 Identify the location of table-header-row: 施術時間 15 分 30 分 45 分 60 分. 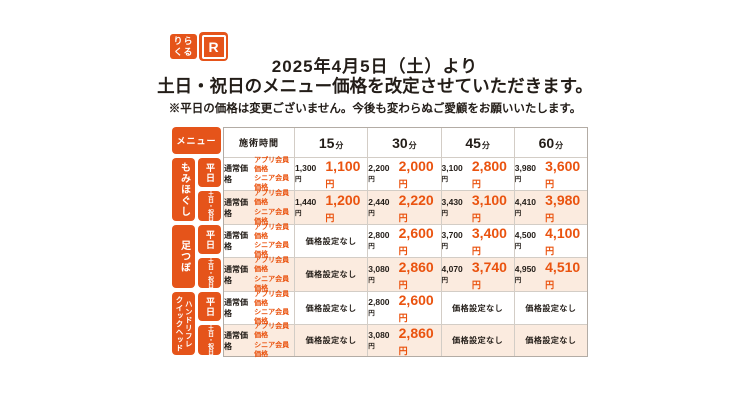
(405, 142).